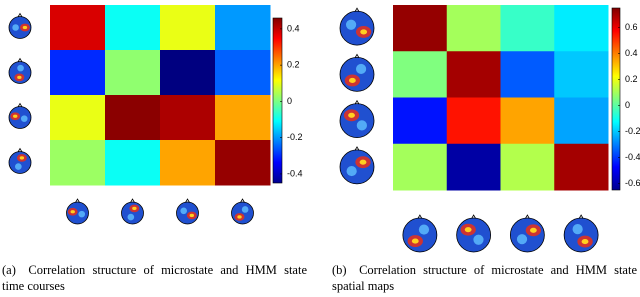  Describe the element at coordinates (293, 65) in the screenshot. I see `colorbar-tick-label: 0.2` at that location.